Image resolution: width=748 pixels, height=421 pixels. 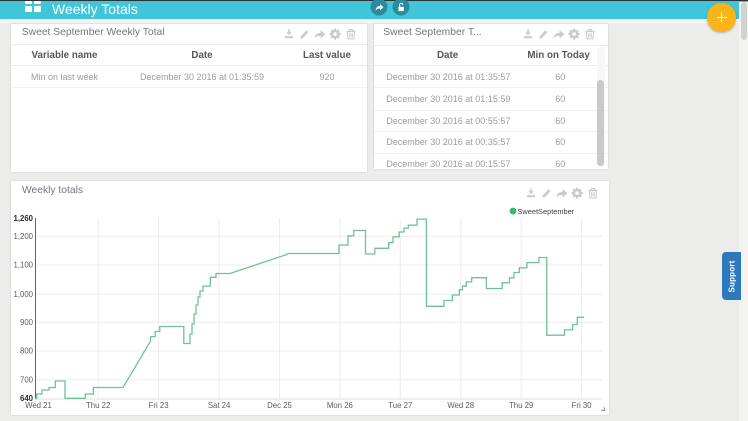 What do you see at coordinates (38, 405) in the screenshot?
I see `svg-text: Wed 21` at bounding box center [38, 405].